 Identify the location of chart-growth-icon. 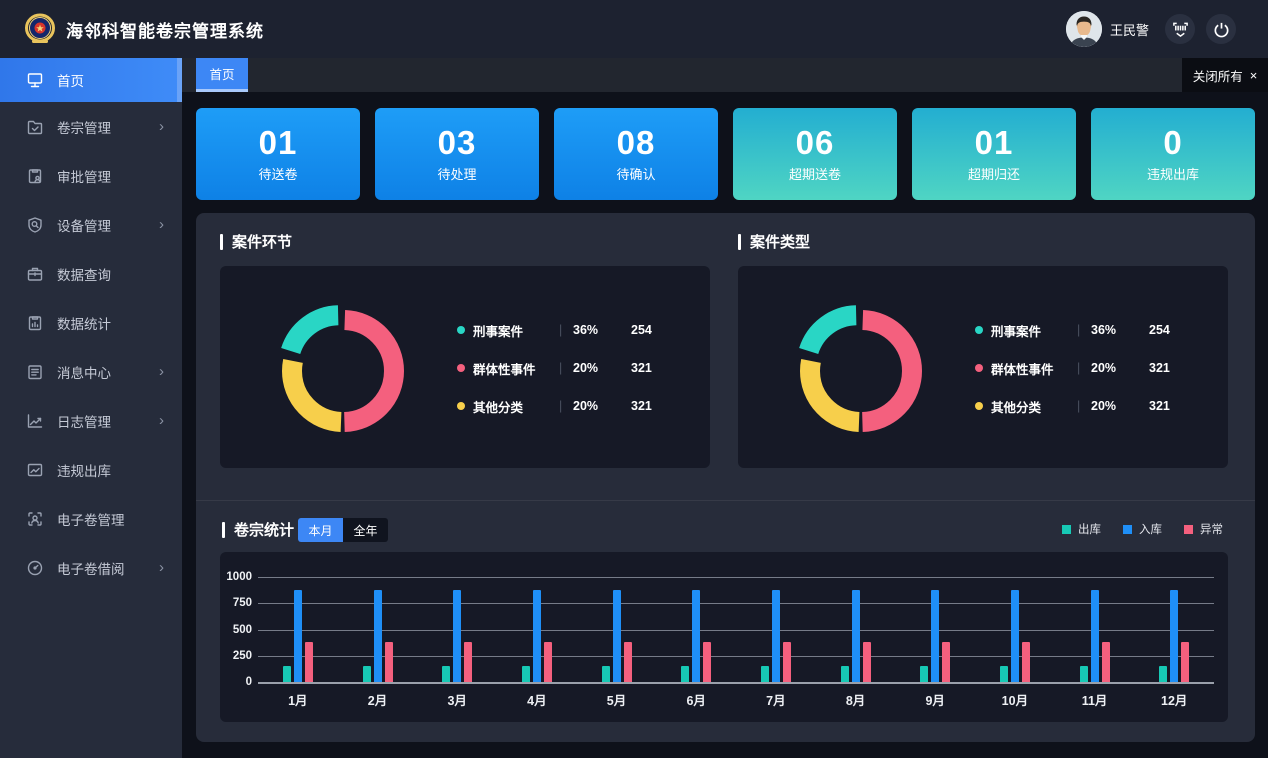
(35, 421).